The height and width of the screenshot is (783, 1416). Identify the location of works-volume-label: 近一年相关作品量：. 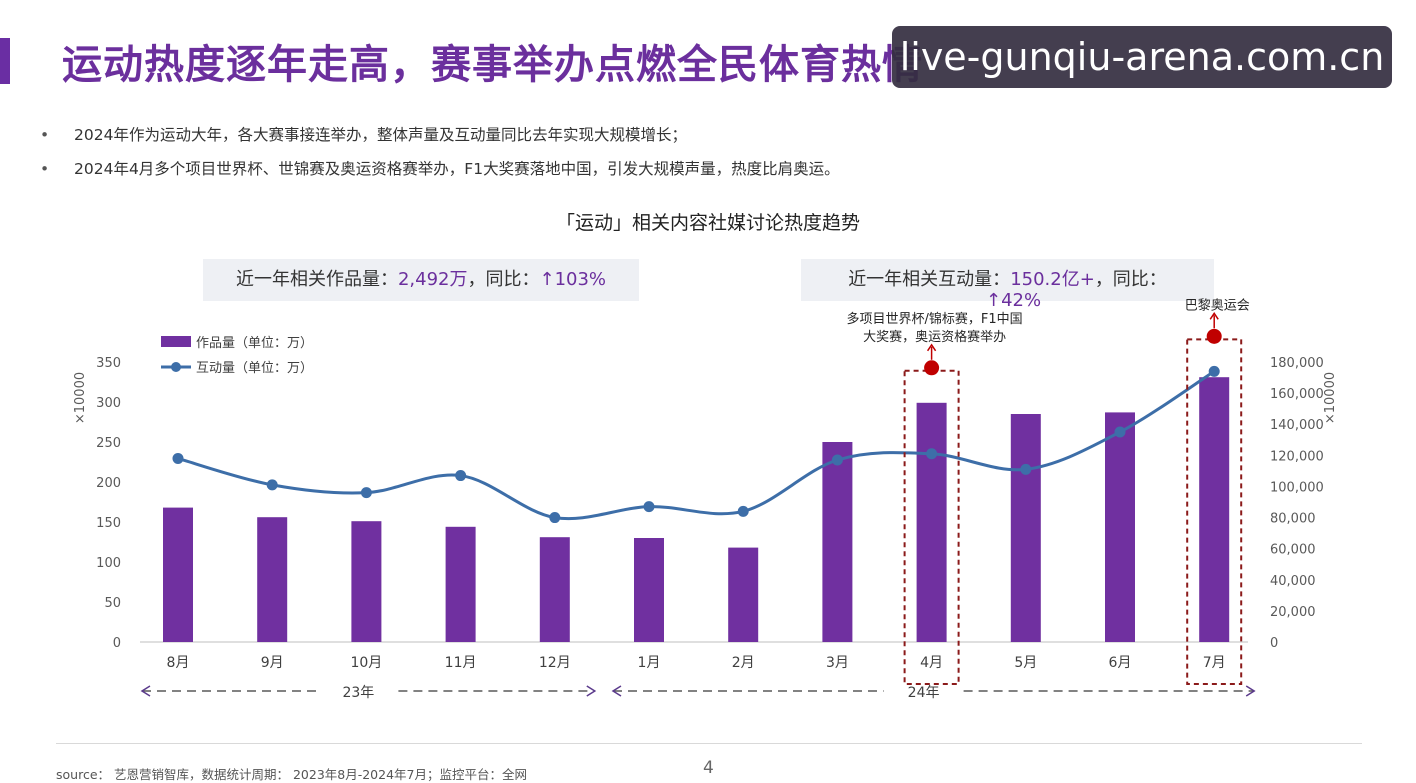
(316, 279).